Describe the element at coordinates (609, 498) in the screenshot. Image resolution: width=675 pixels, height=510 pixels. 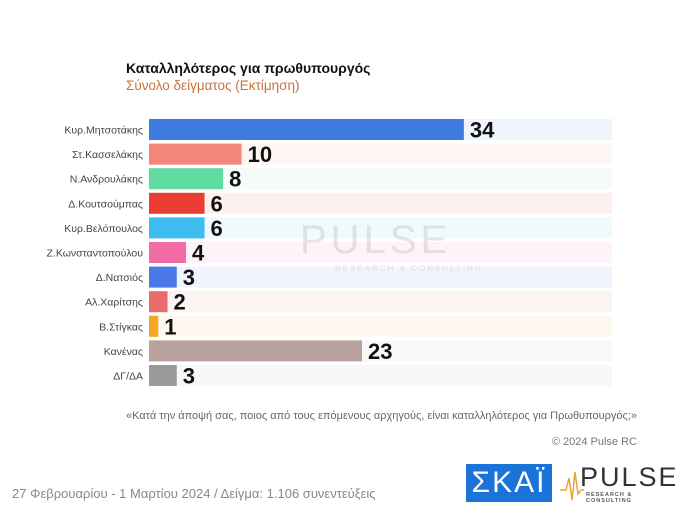
I see `pulse-logo-sub: RESEARCH & CONSULTING` at that location.